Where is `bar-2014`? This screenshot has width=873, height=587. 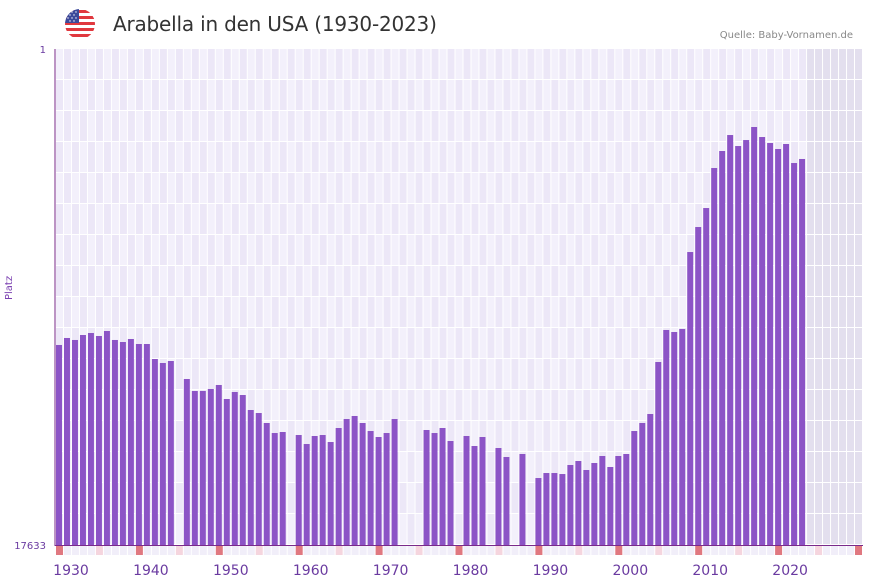 bar-2014 is located at coordinates (730, 340).